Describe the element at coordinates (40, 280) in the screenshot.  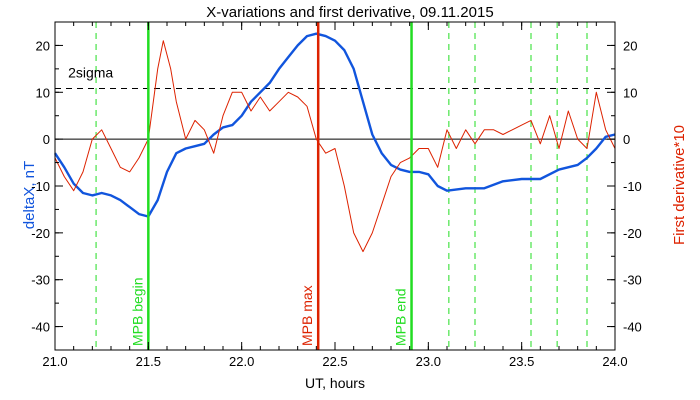
I see `y-tick-label-left-5: -30` at that location.